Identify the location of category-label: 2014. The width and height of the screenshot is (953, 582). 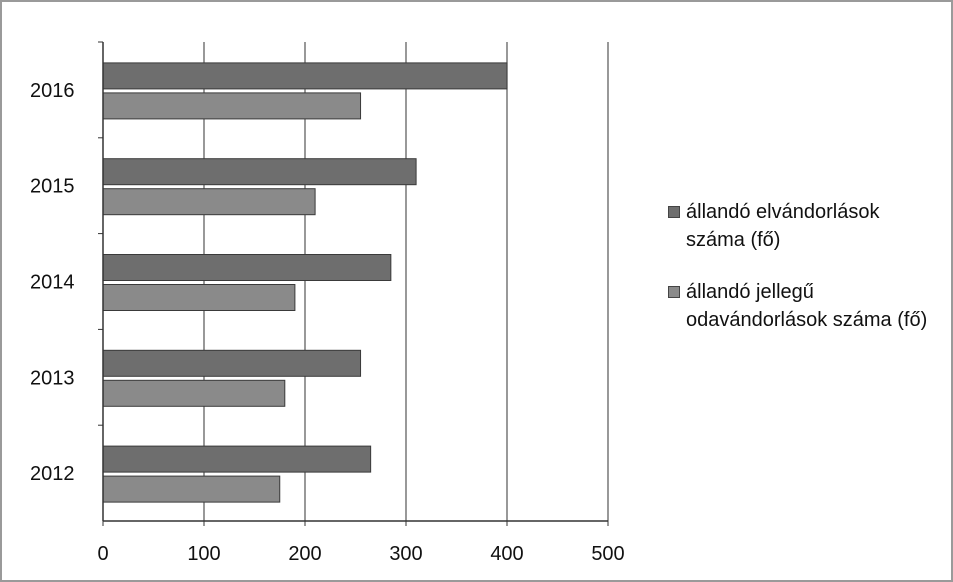
(52, 283).